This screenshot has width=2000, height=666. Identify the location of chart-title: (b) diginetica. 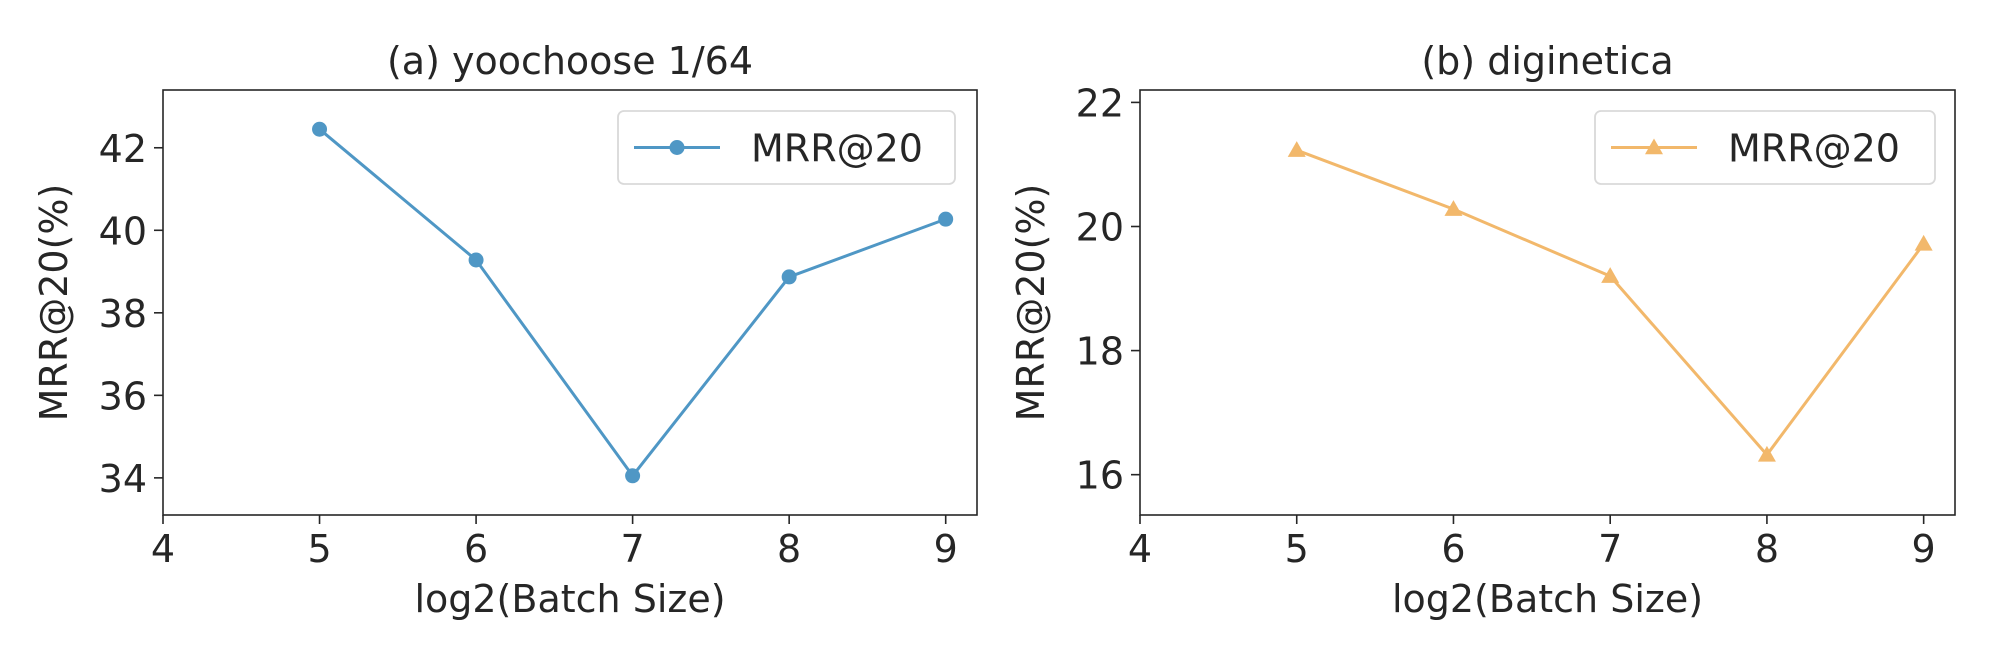
(1547, 61).